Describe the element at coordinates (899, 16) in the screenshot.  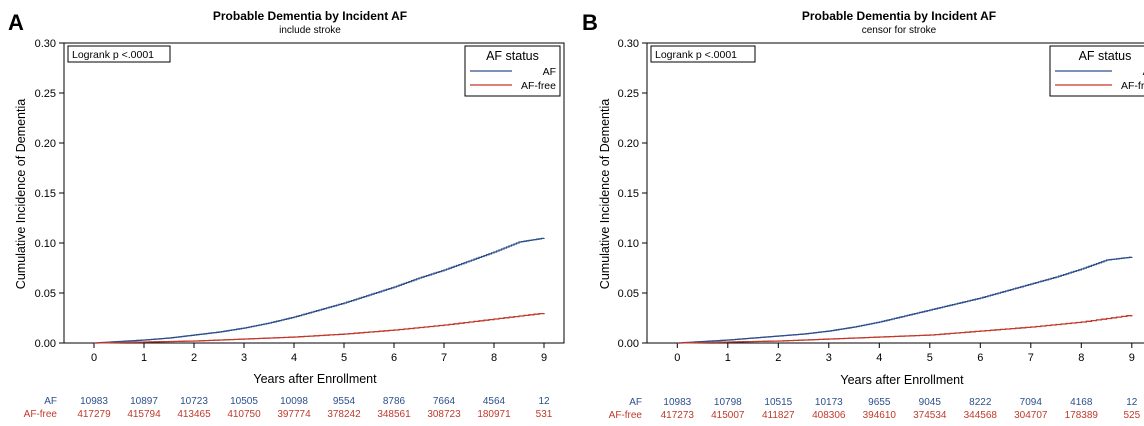
I see `chart-b-title: Probable Dementia by Incident AF` at that location.